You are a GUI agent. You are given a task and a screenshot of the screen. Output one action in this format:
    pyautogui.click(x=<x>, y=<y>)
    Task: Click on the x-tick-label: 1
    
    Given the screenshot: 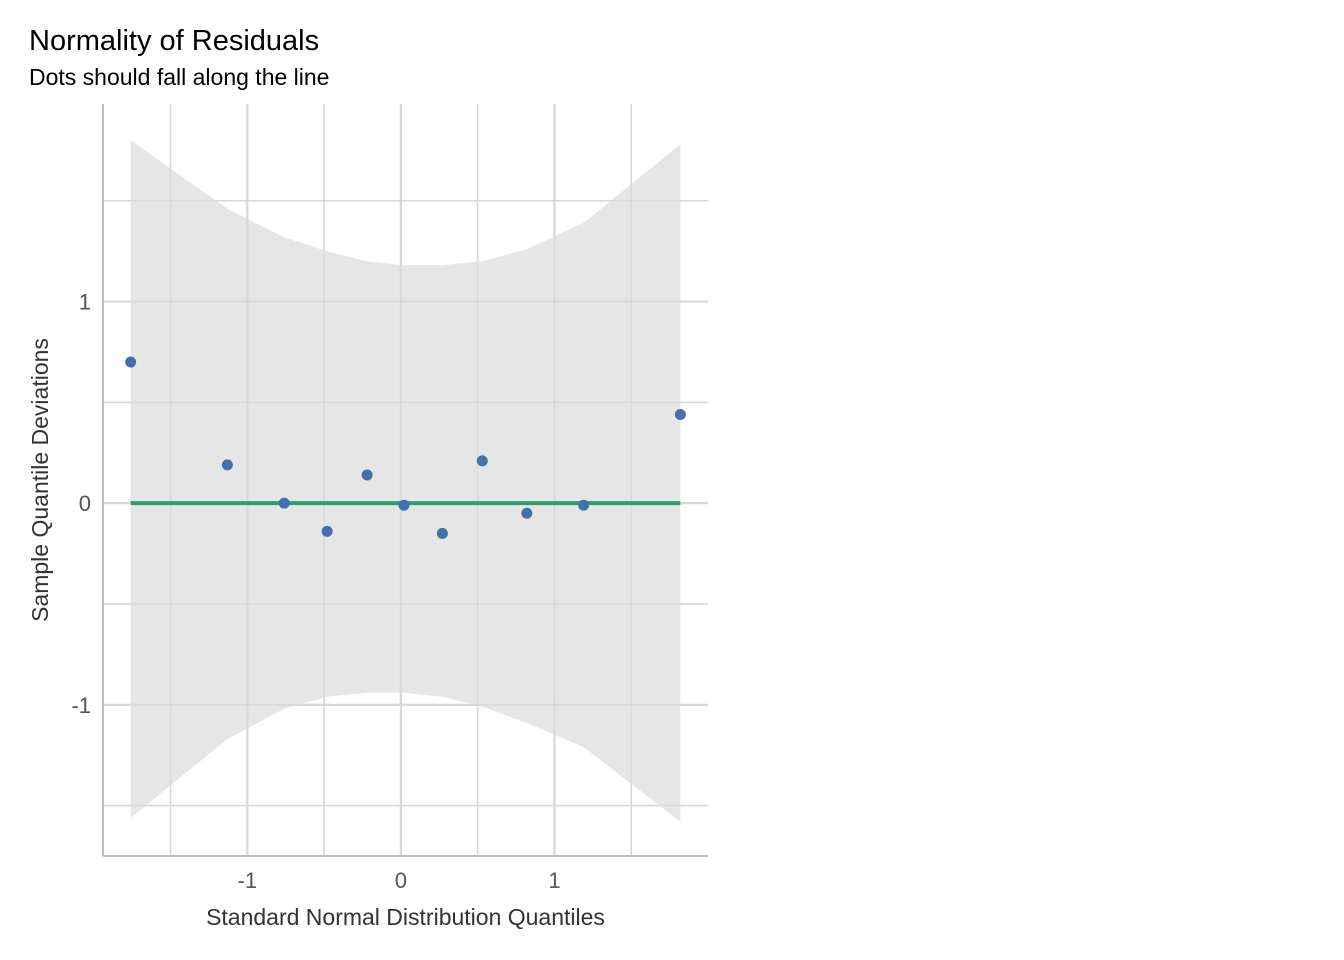 What is the action you would take?
    pyautogui.click(x=554, y=880)
    